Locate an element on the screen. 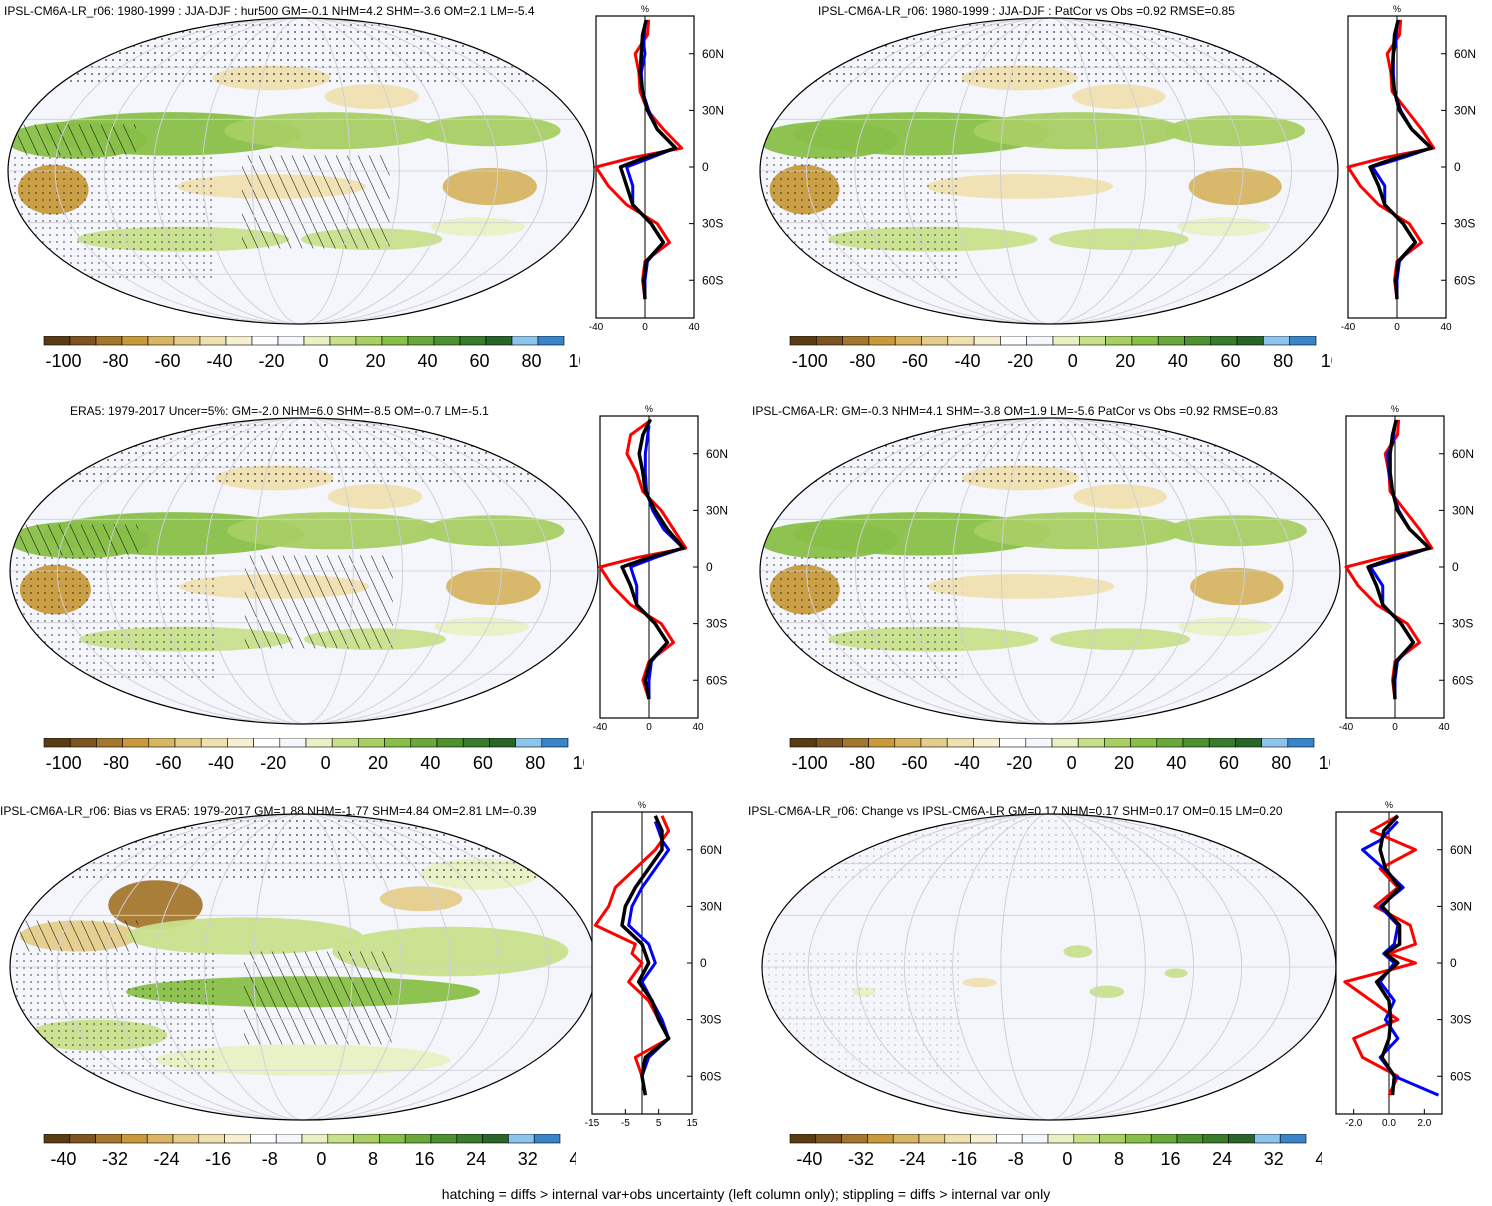 This screenshot has width=1492, height=1206. mean-profile-line is located at coordinates (653, 559).